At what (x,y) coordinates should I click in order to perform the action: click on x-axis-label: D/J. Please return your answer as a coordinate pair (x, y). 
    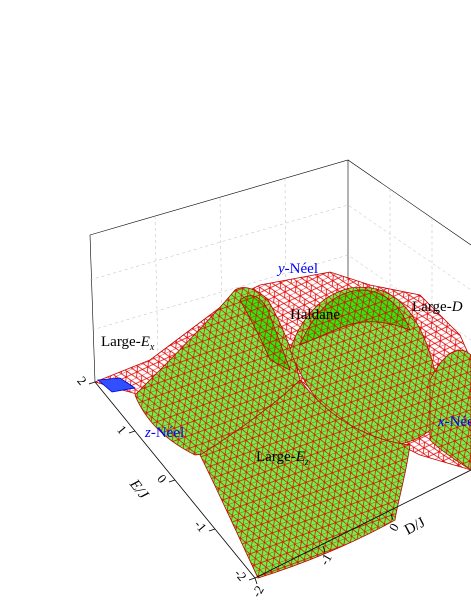
    Looking at the image, I should click on (415, 527).